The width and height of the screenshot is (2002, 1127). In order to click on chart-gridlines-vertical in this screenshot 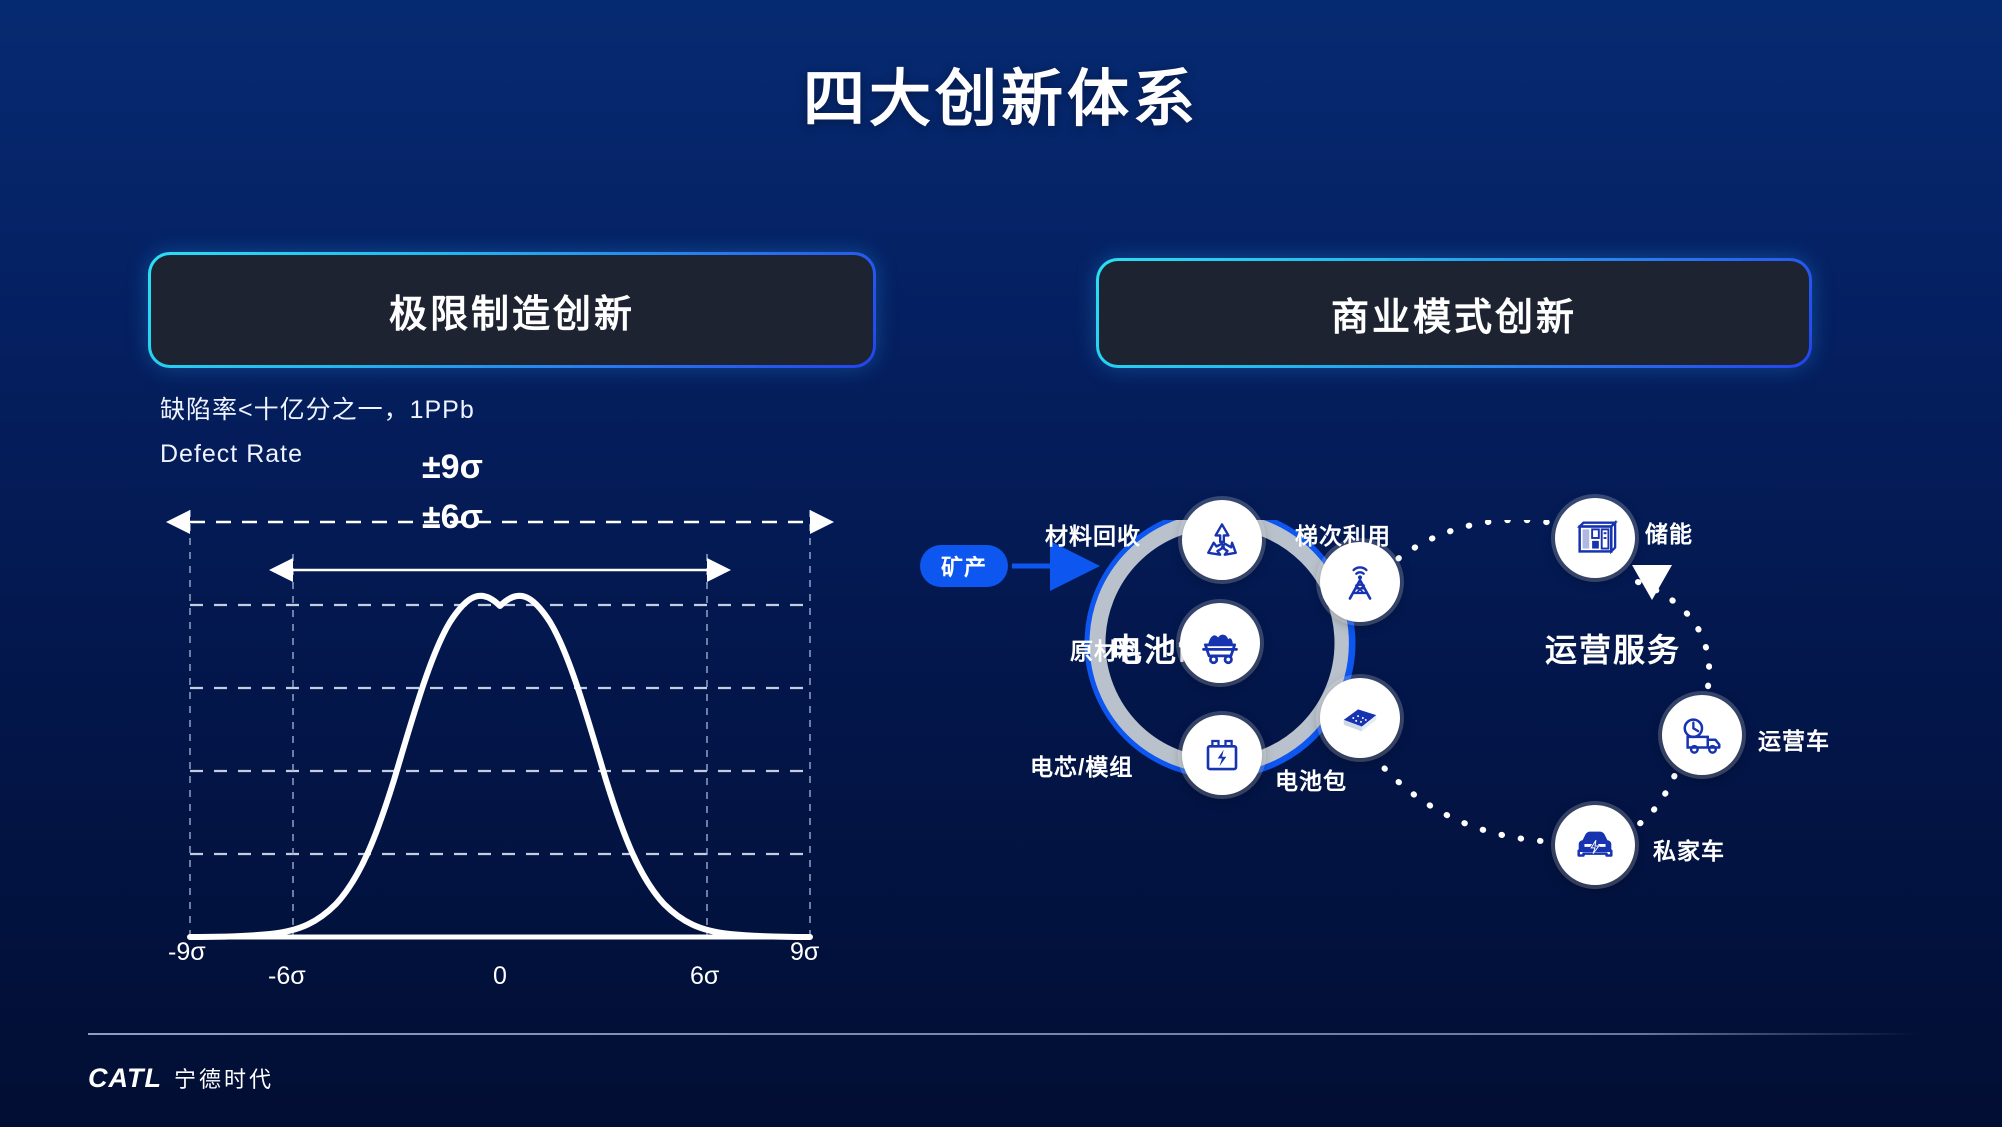, I will do `click(500, 726)`.